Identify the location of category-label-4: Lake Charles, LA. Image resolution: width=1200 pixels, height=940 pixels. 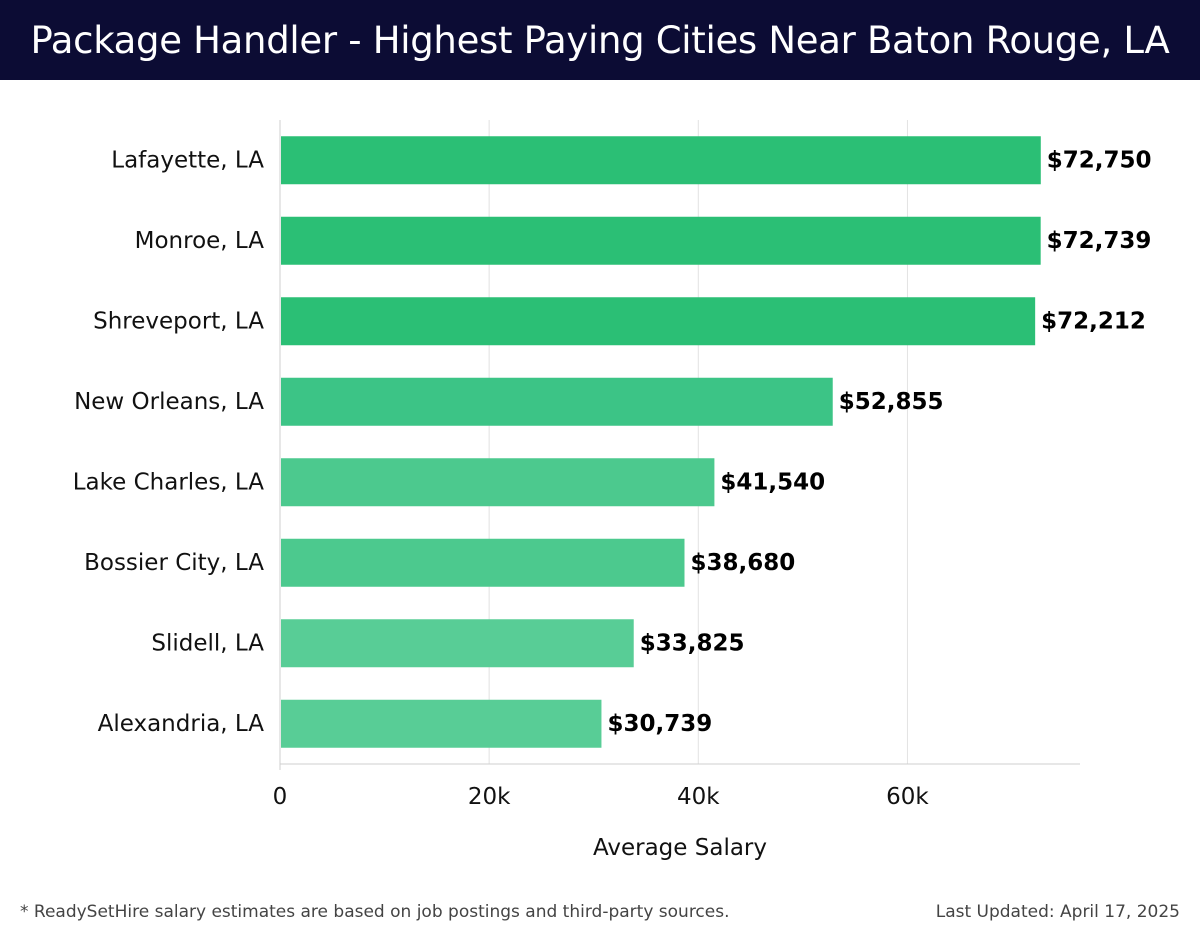
(169, 482).